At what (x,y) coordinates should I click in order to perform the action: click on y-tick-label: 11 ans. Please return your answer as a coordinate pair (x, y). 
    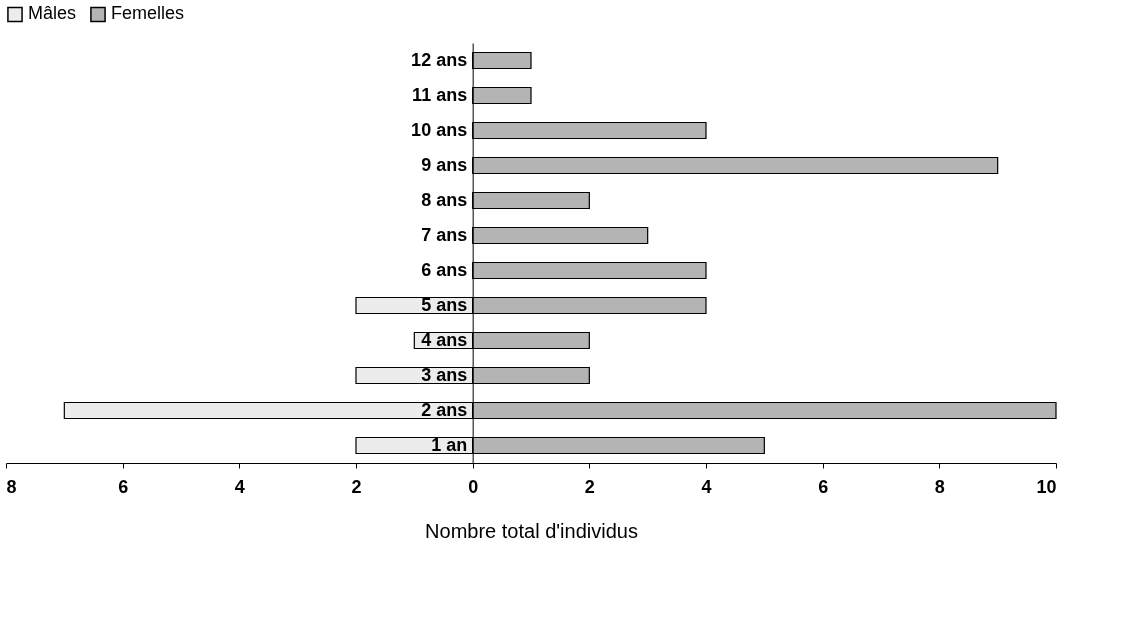
    Looking at the image, I should click on (440, 94).